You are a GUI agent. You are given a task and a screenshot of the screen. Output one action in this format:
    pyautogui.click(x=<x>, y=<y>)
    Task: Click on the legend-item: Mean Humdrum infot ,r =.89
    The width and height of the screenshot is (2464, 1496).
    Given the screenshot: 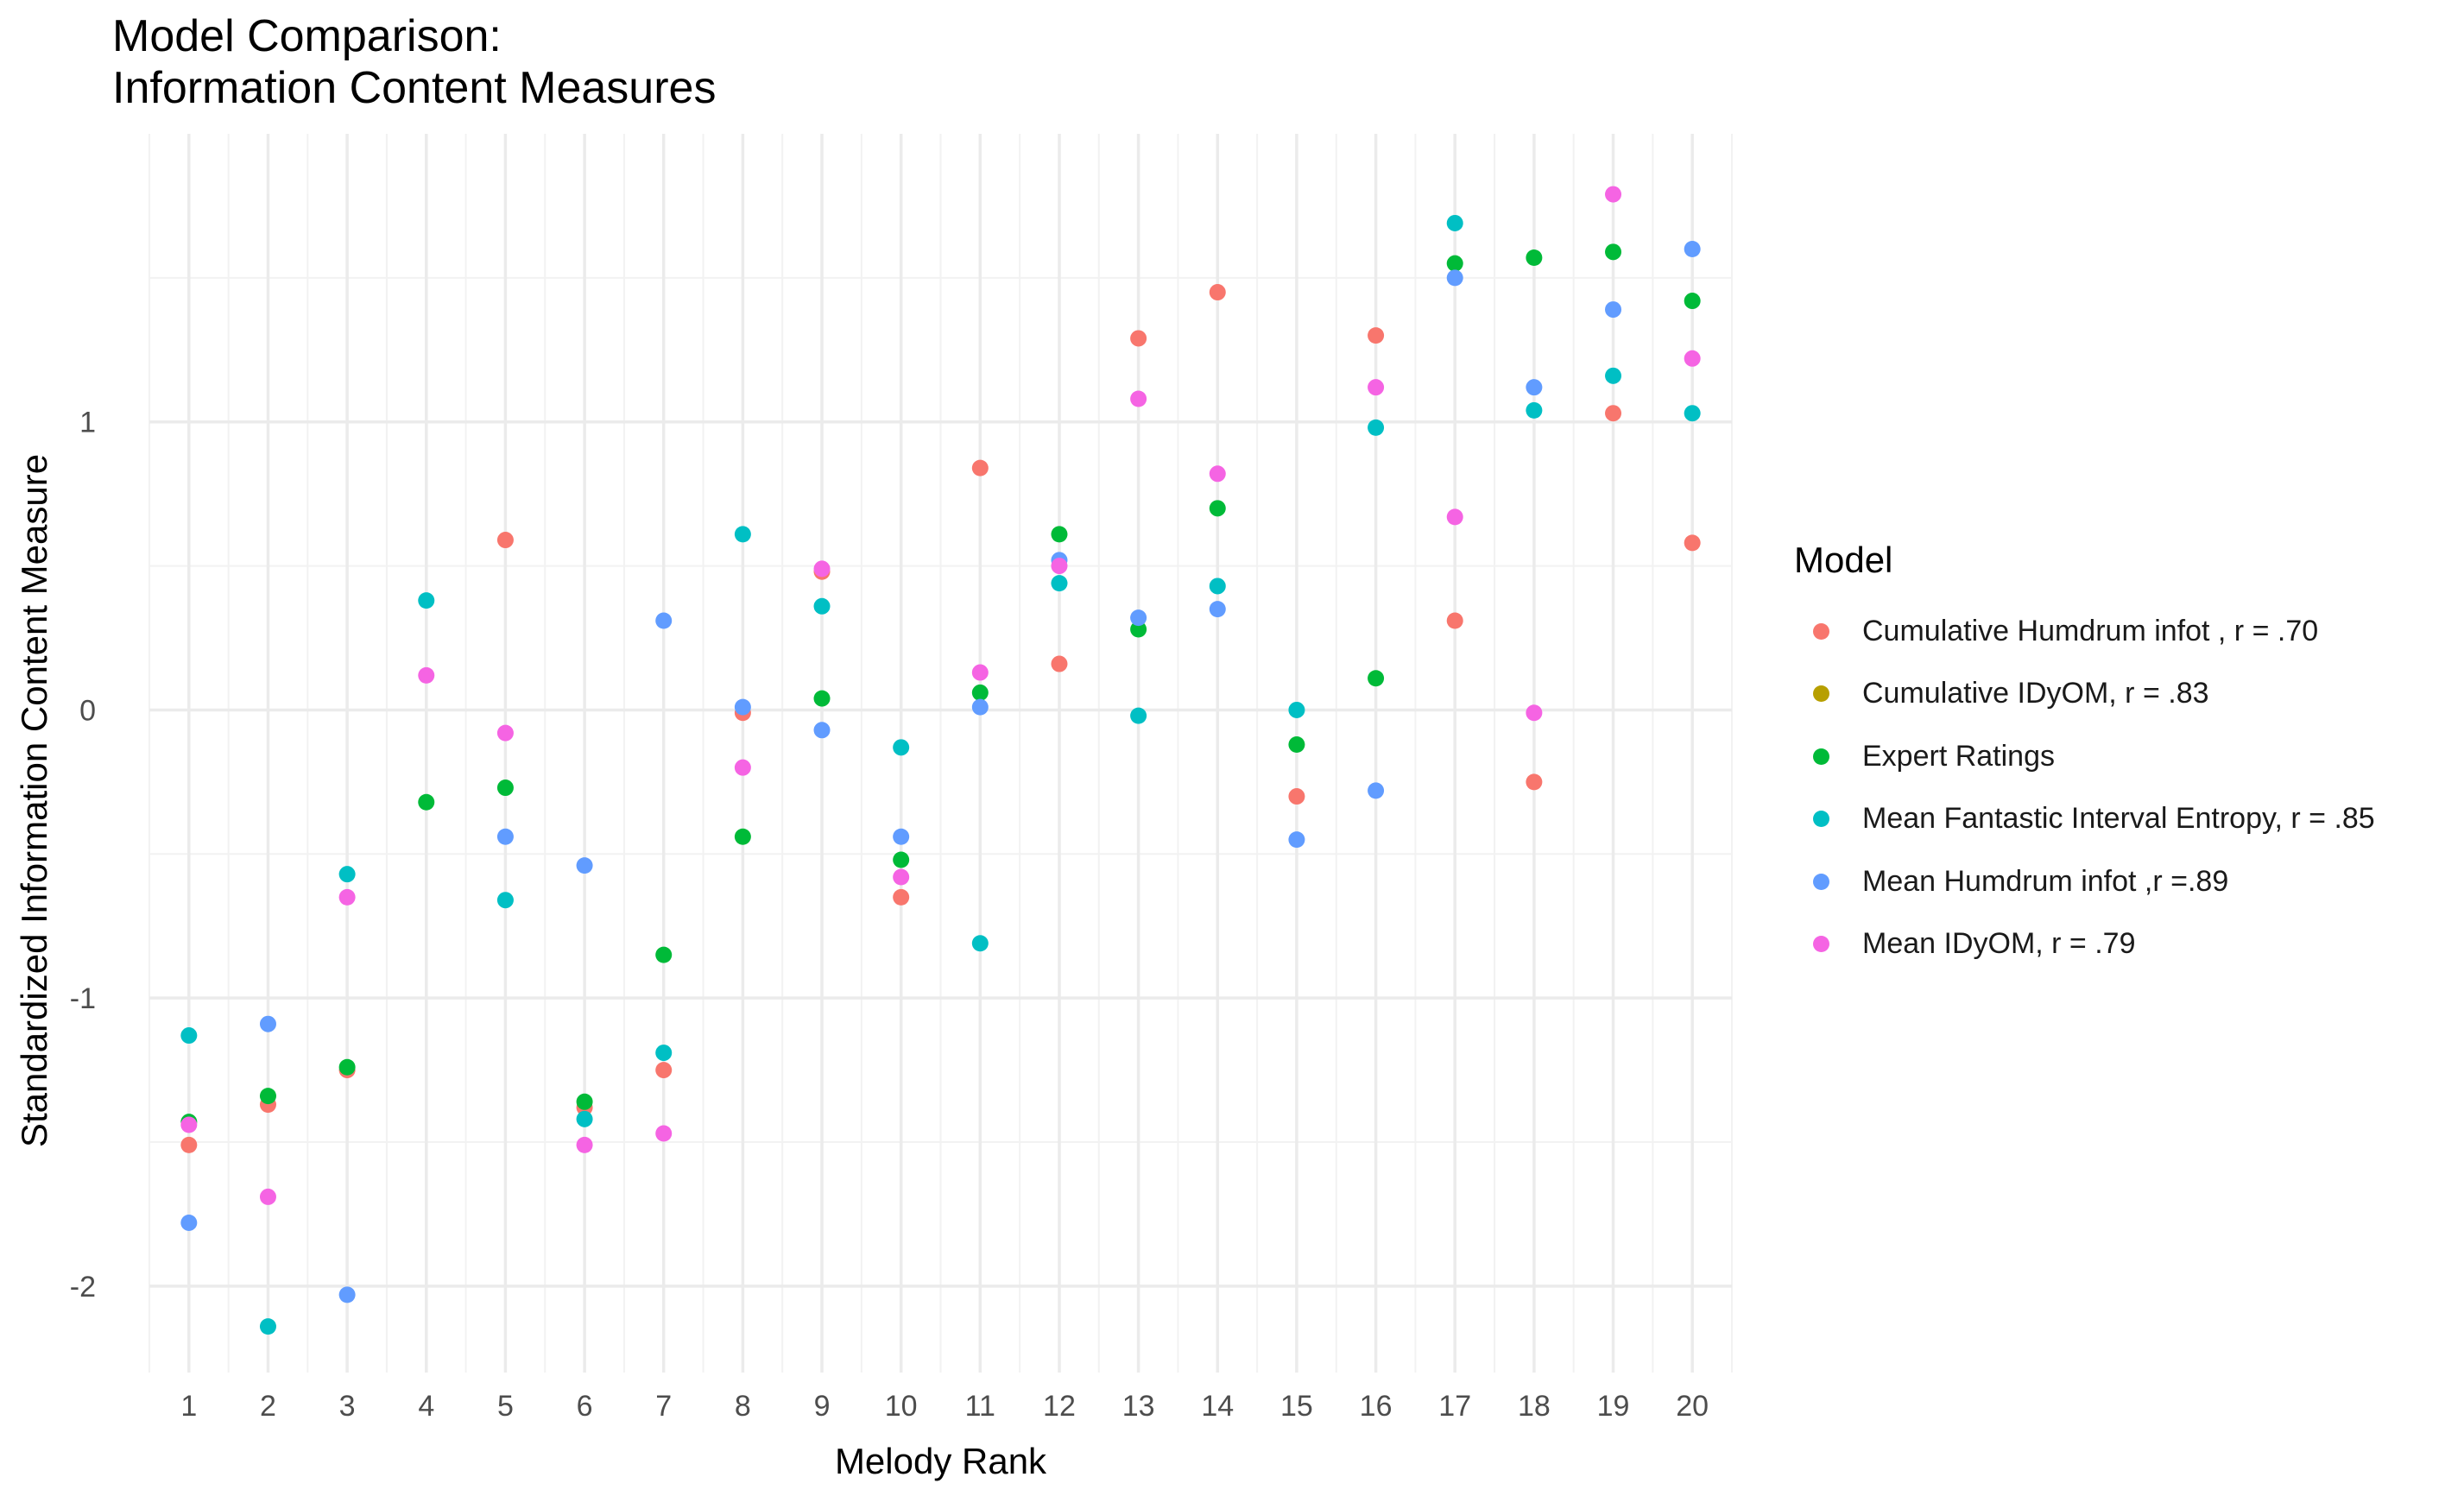 What is the action you would take?
    pyautogui.click(x=2084, y=881)
    